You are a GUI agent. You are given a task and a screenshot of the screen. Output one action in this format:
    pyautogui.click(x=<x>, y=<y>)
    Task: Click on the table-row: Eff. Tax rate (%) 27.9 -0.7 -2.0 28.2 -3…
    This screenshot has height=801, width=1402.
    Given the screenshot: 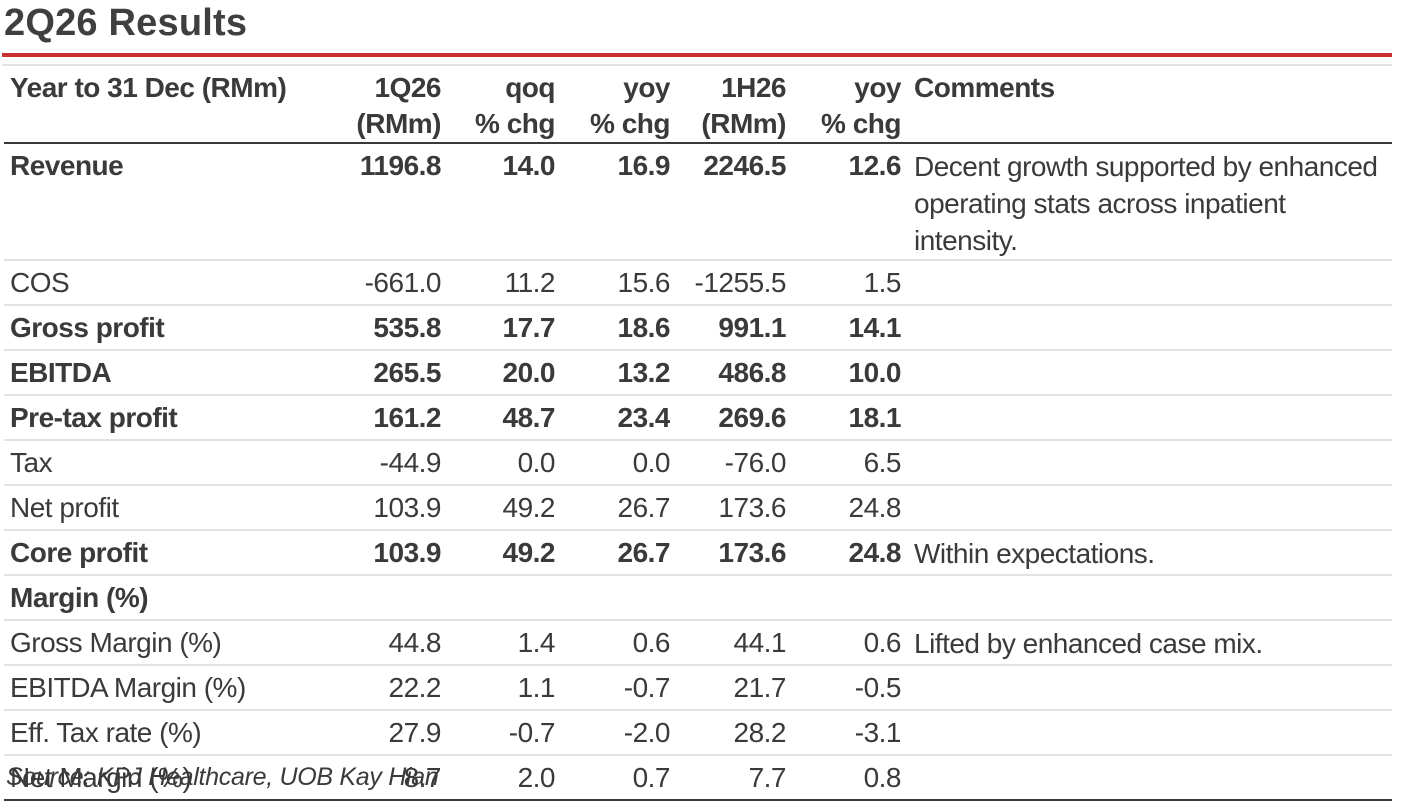 What is the action you would take?
    pyautogui.click(x=698, y=733)
    